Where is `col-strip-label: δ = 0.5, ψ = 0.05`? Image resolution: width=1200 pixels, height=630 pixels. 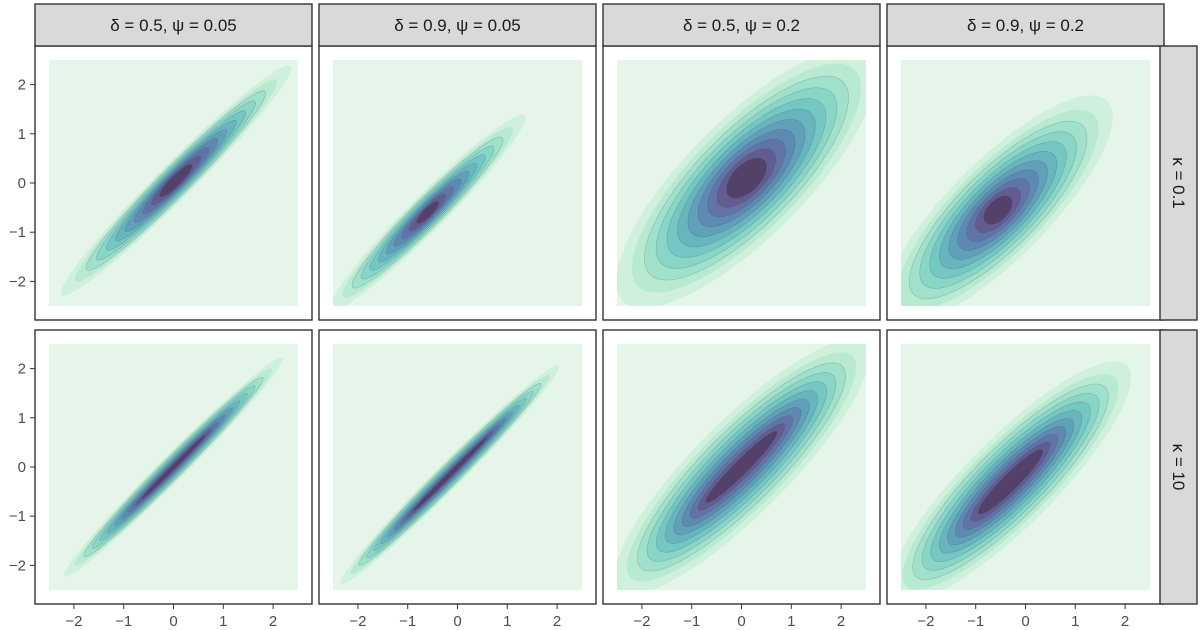 col-strip-label: δ = 0.5, ψ = 0.05 is located at coordinates (173, 25).